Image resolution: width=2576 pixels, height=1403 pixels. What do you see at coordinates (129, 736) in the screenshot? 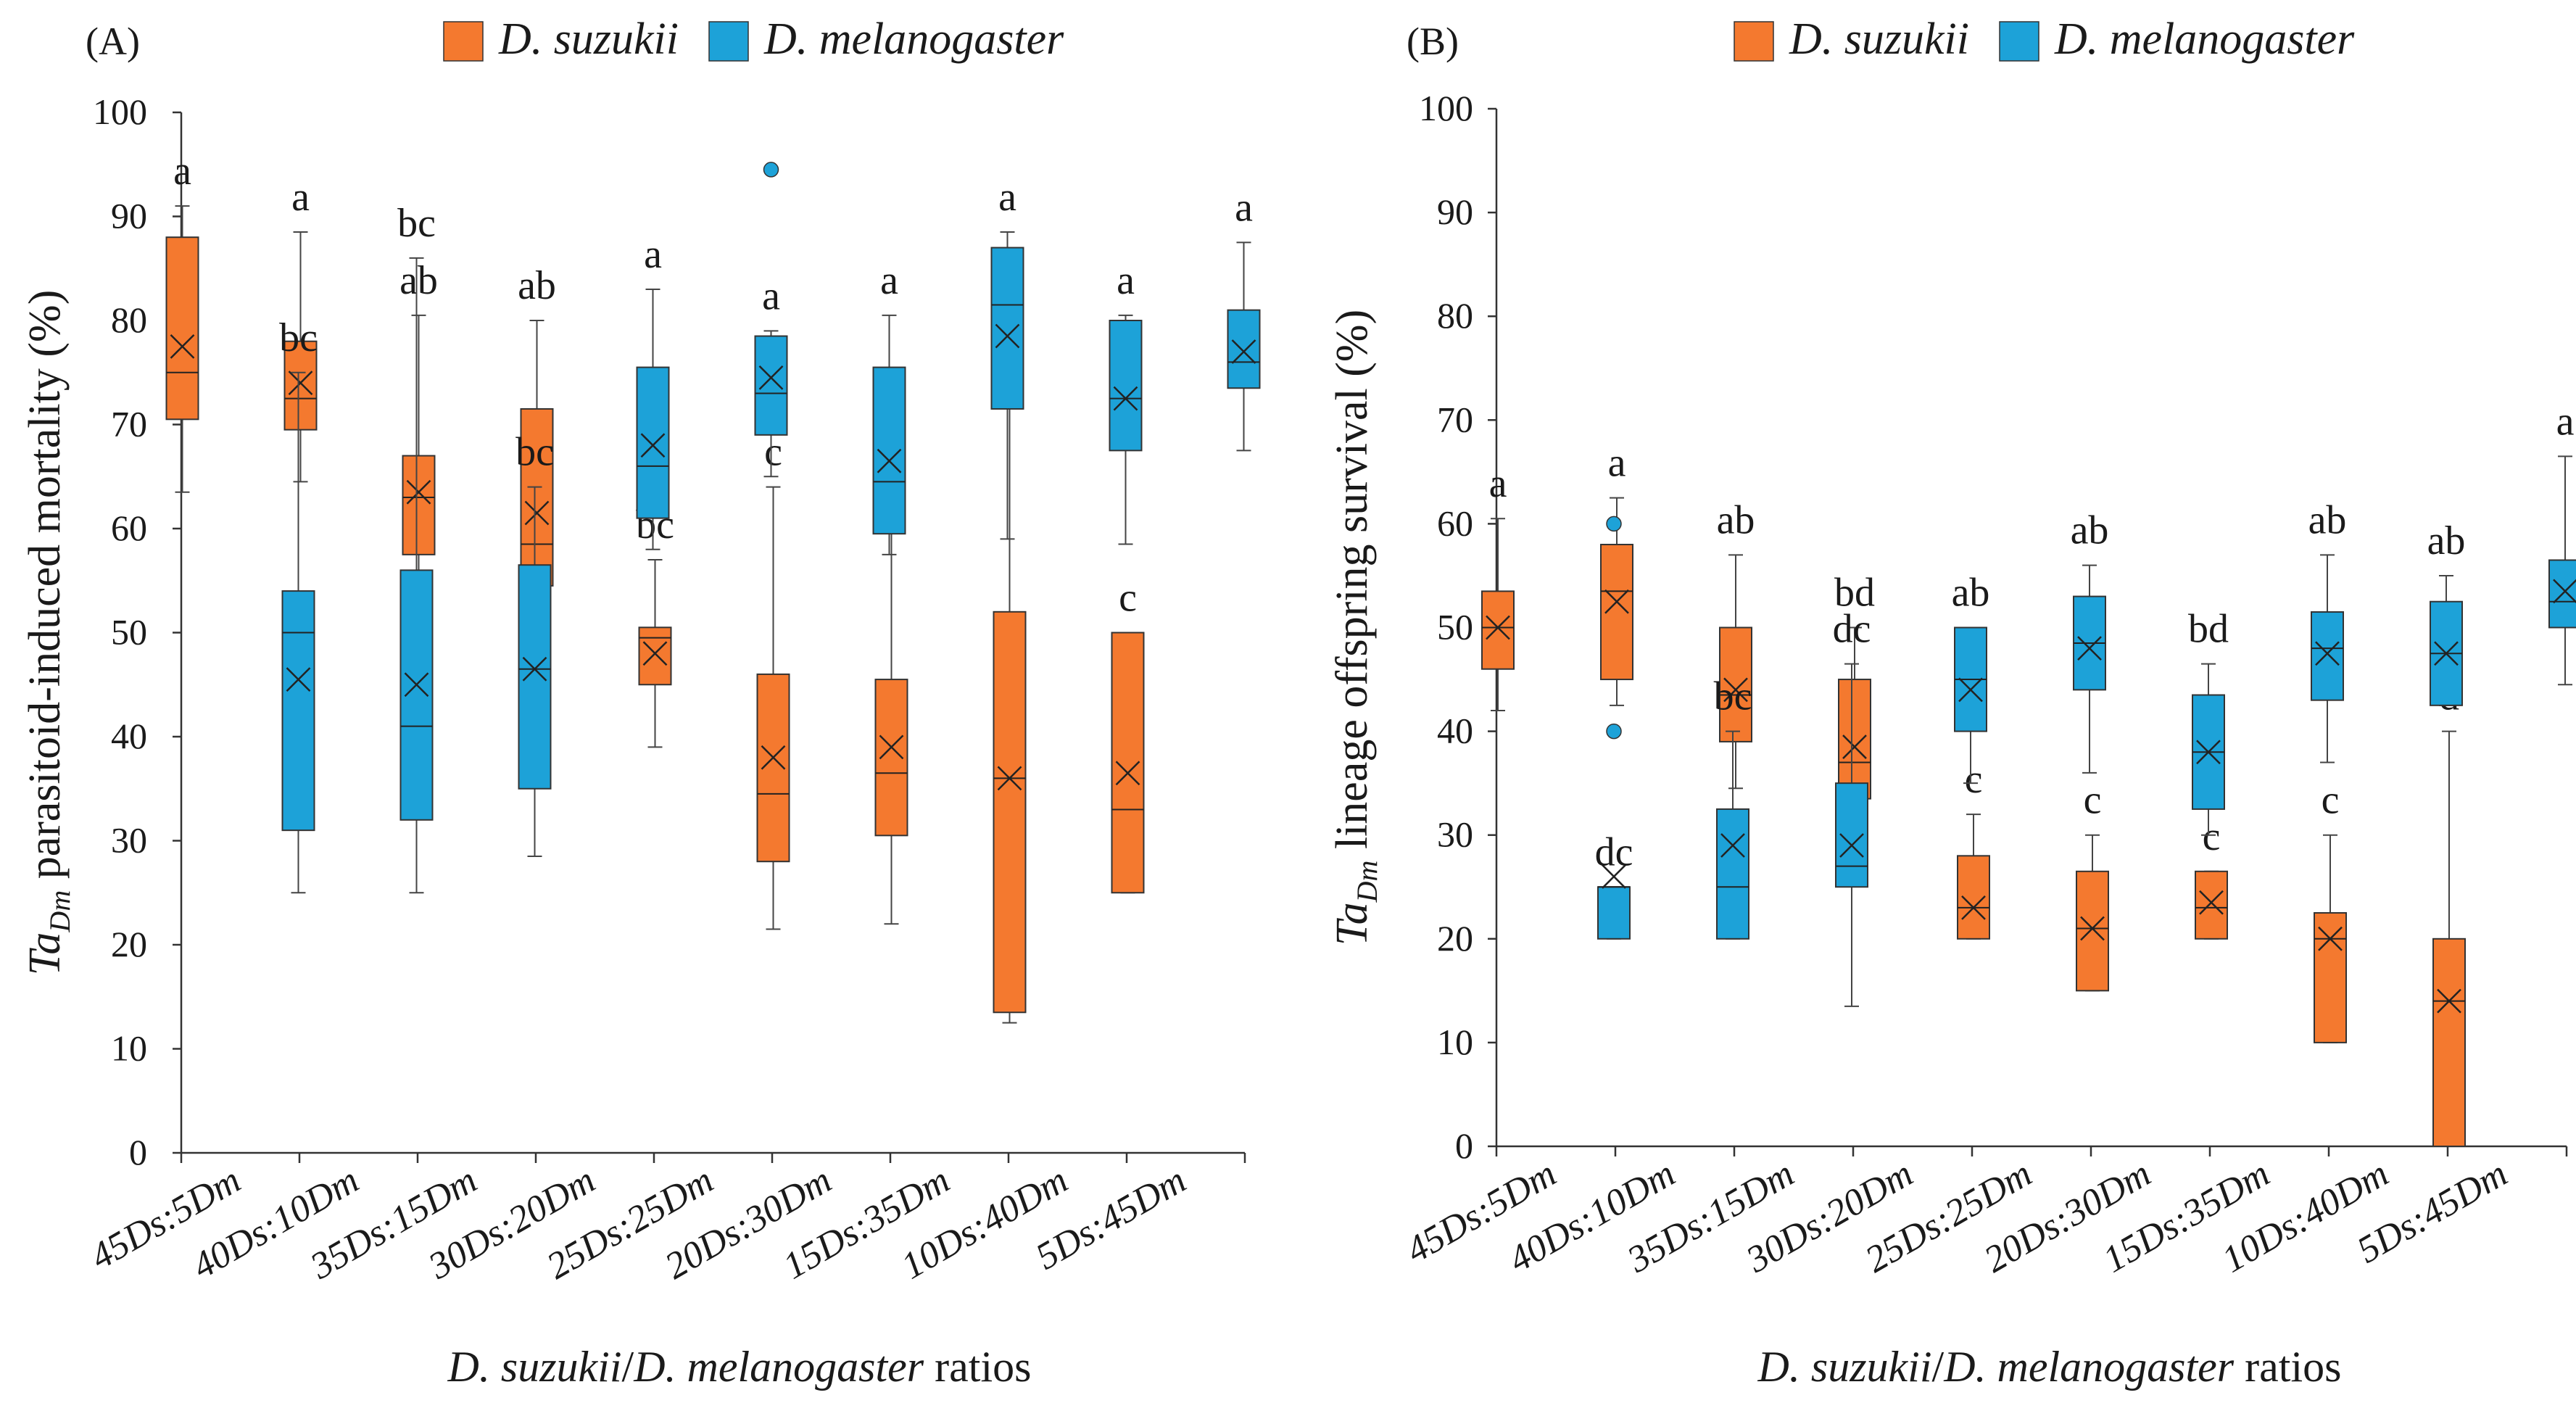
I see `y-tick-label: 40` at bounding box center [129, 736].